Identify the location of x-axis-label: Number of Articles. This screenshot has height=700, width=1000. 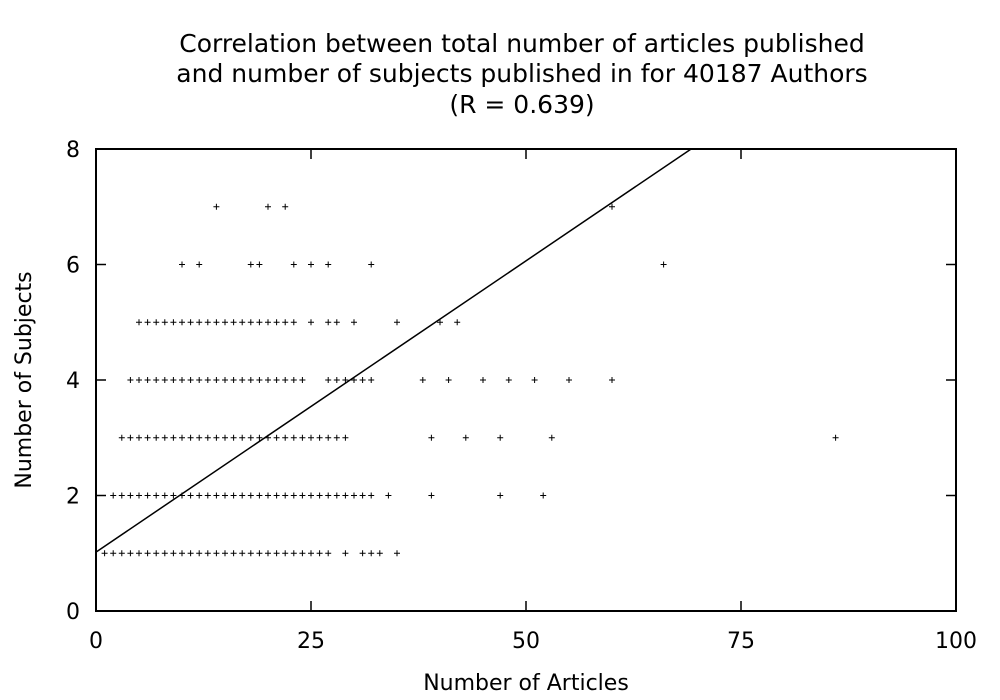
(526, 683).